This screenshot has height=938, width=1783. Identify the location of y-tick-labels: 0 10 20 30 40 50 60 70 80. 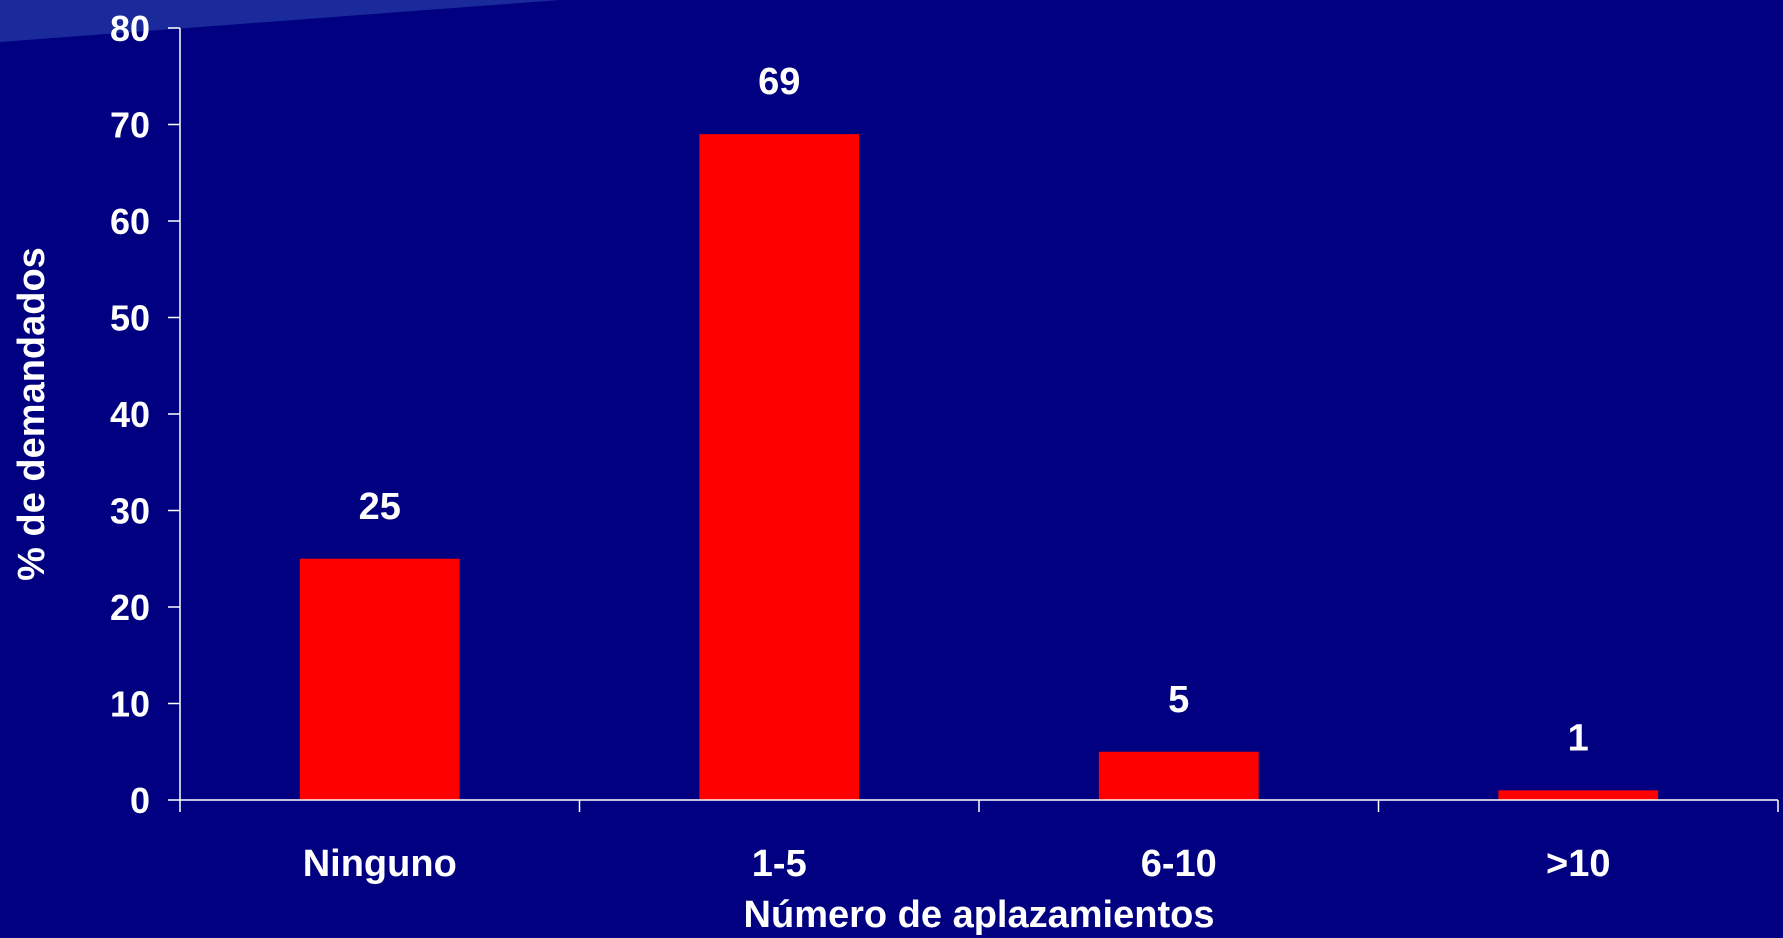
(130, 414).